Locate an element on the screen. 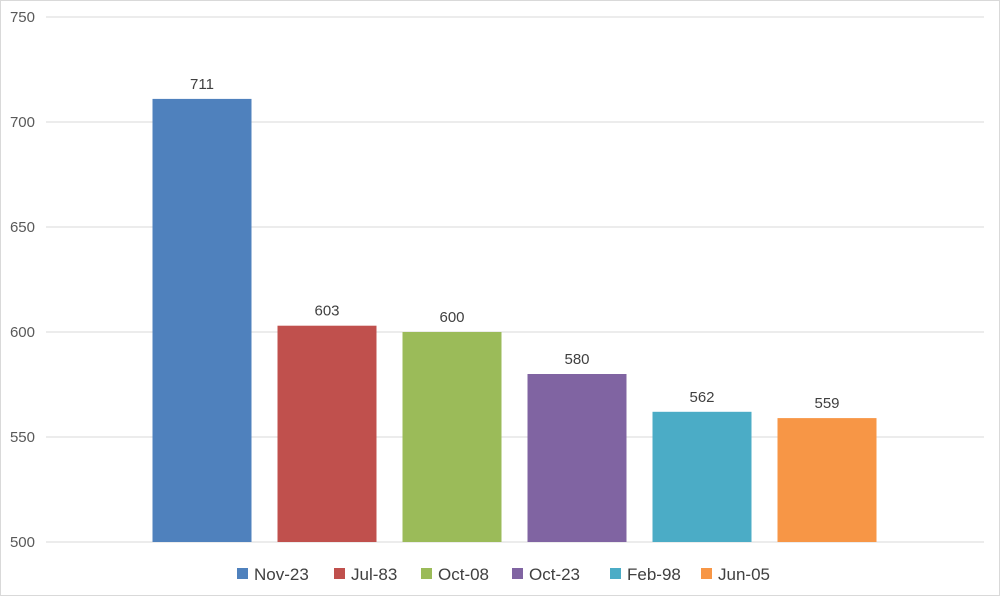  y-tick-label: 600 is located at coordinates (22, 332).